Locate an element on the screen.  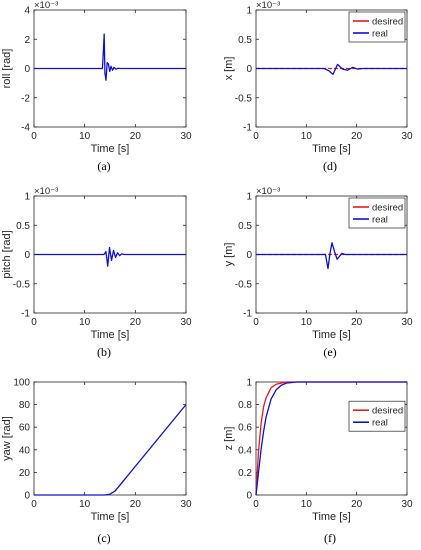
chart-panel-c: 0 10 20 30 0 20 40 60 80 100 Time [s] yaw [rad] (c) is located at coordinates (96, 462).